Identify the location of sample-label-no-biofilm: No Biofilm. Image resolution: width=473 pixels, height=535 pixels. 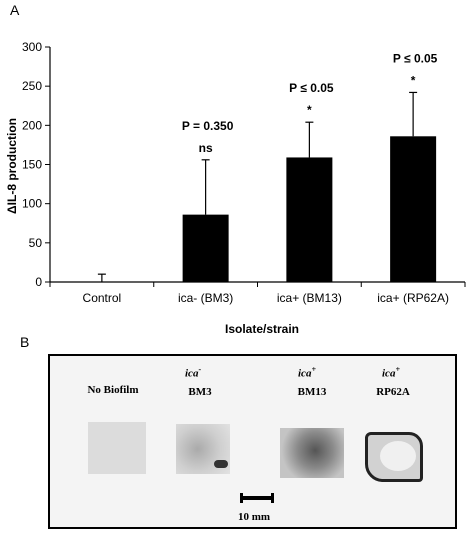
(113, 390).